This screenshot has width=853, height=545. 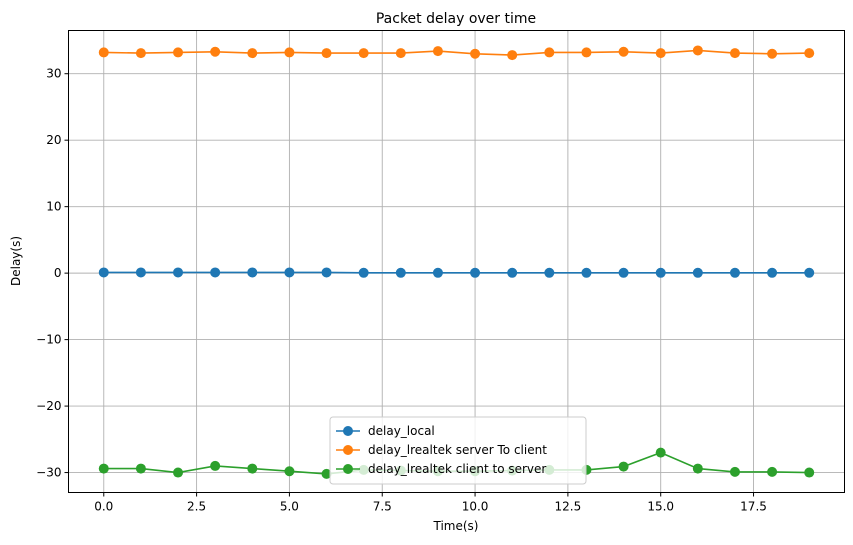 I want to click on legend-label: delay_lrealtek client to server, so click(x=457, y=469).